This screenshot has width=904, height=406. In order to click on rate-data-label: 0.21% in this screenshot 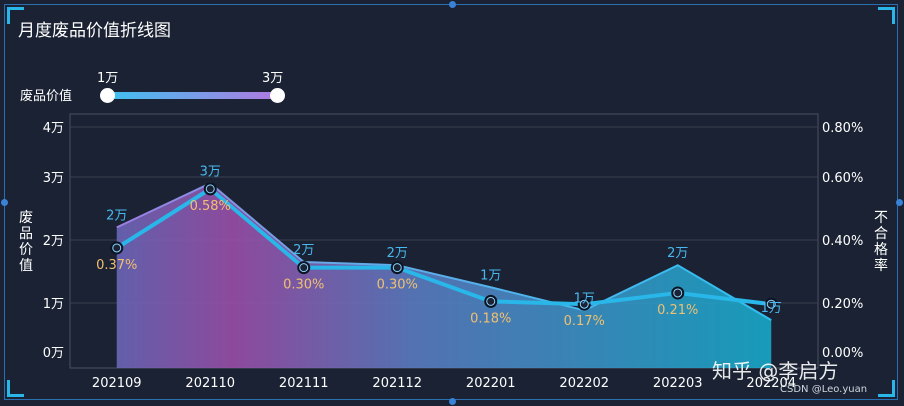, I will do `click(677, 310)`.